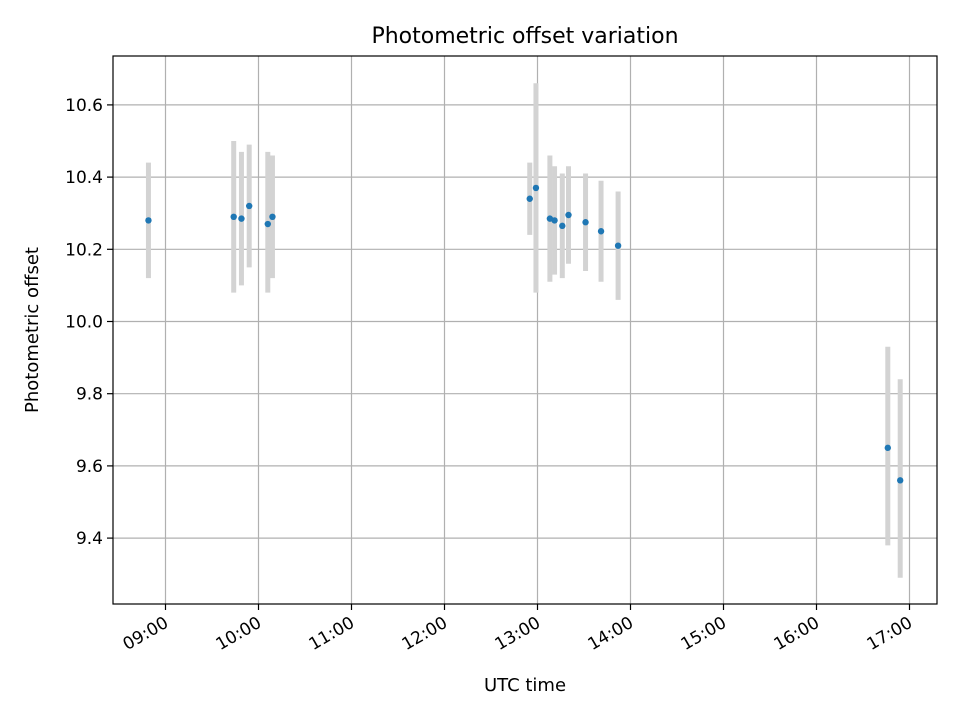  Describe the element at coordinates (89, 467) in the screenshot. I see `y-tick-label: 9.6` at that location.